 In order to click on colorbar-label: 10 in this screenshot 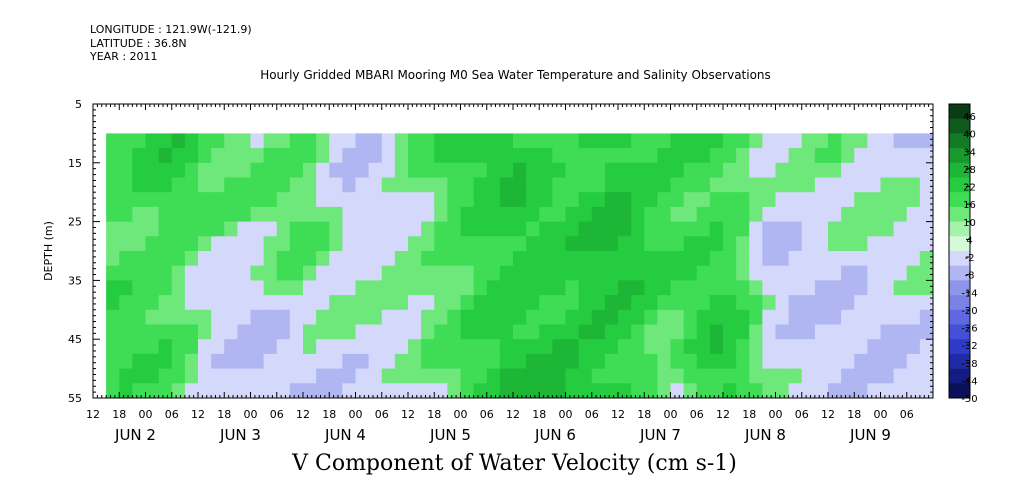, I will do `click(969, 223)`.